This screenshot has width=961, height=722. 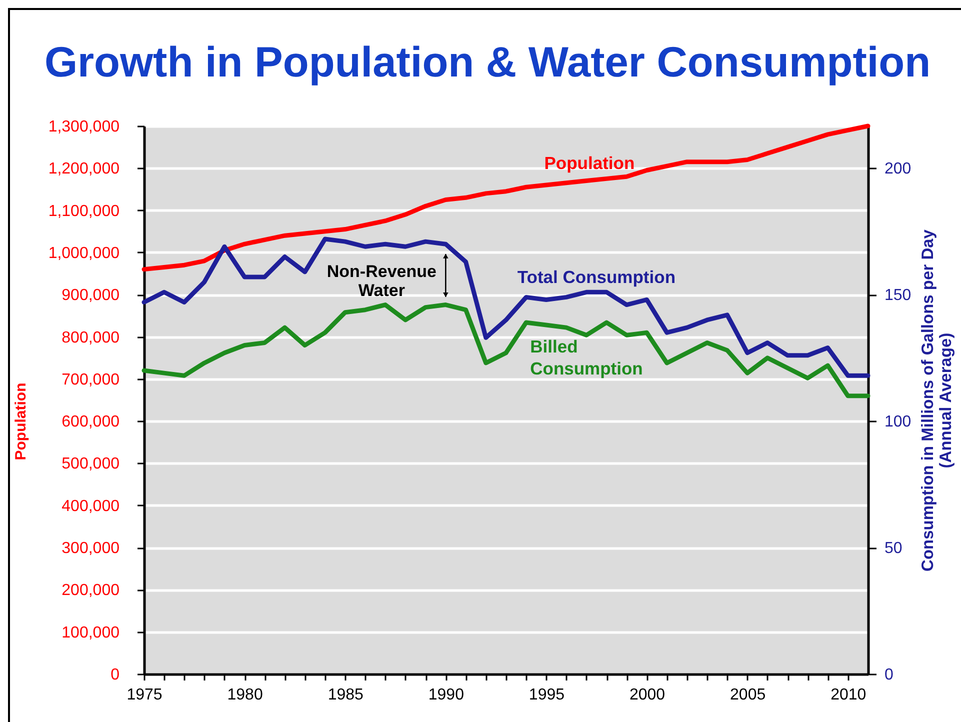 I want to click on series-label: Population, so click(x=589, y=162).